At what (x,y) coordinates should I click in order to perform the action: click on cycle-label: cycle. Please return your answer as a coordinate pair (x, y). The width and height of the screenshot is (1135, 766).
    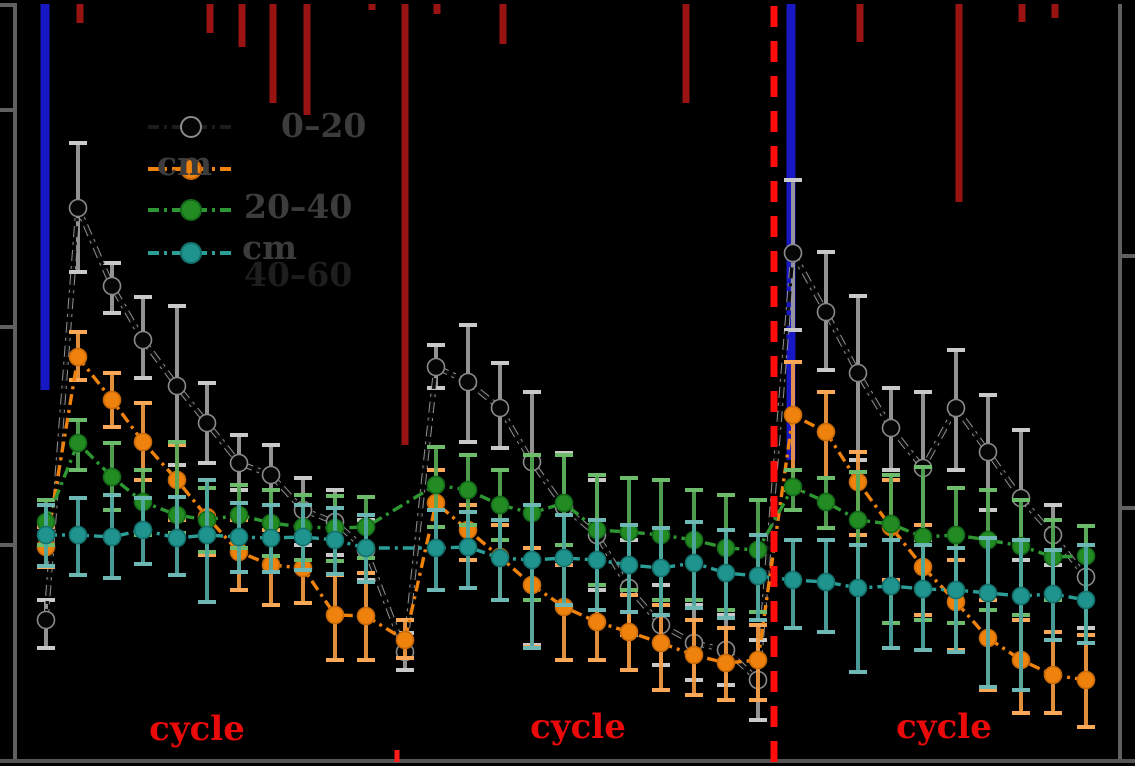
    Looking at the image, I should click on (944, 727).